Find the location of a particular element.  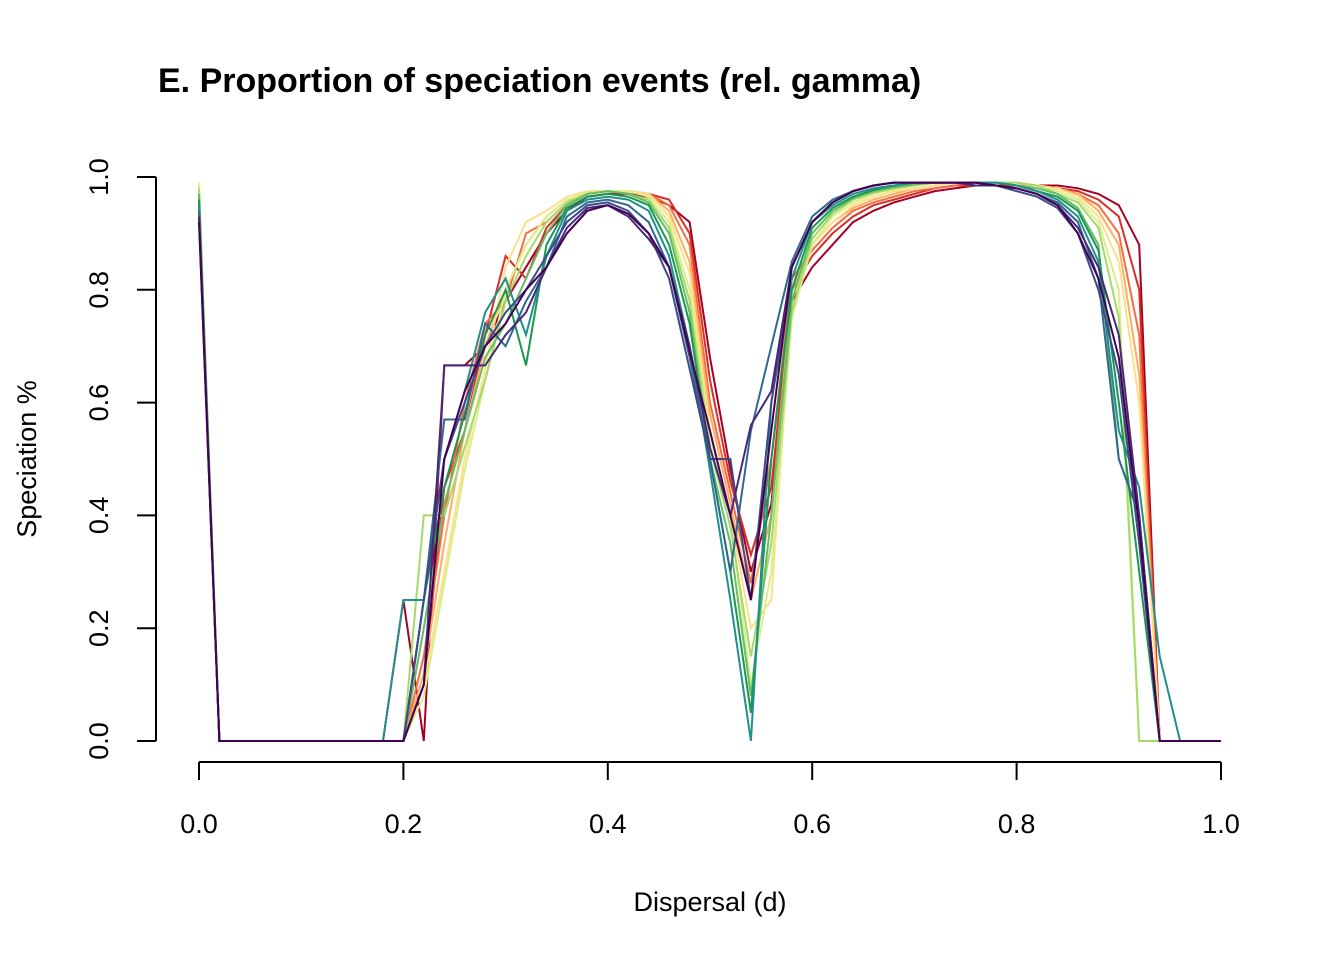

x-tick-label: 1.0 is located at coordinates (1221, 824).